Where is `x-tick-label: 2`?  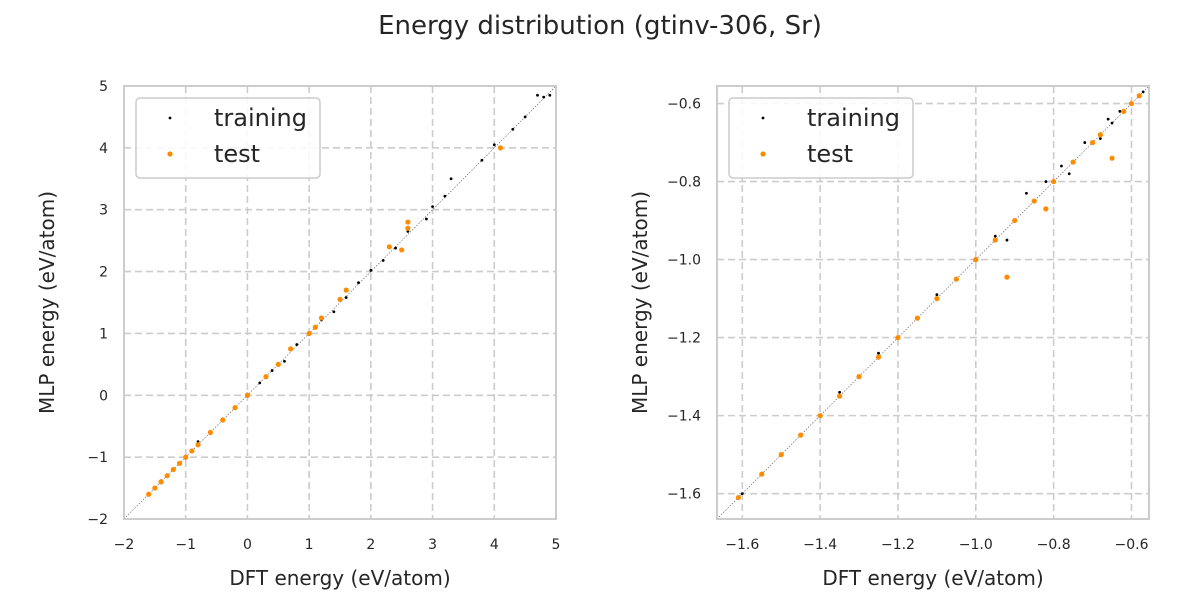
x-tick-label: 2 is located at coordinates (370, 545).